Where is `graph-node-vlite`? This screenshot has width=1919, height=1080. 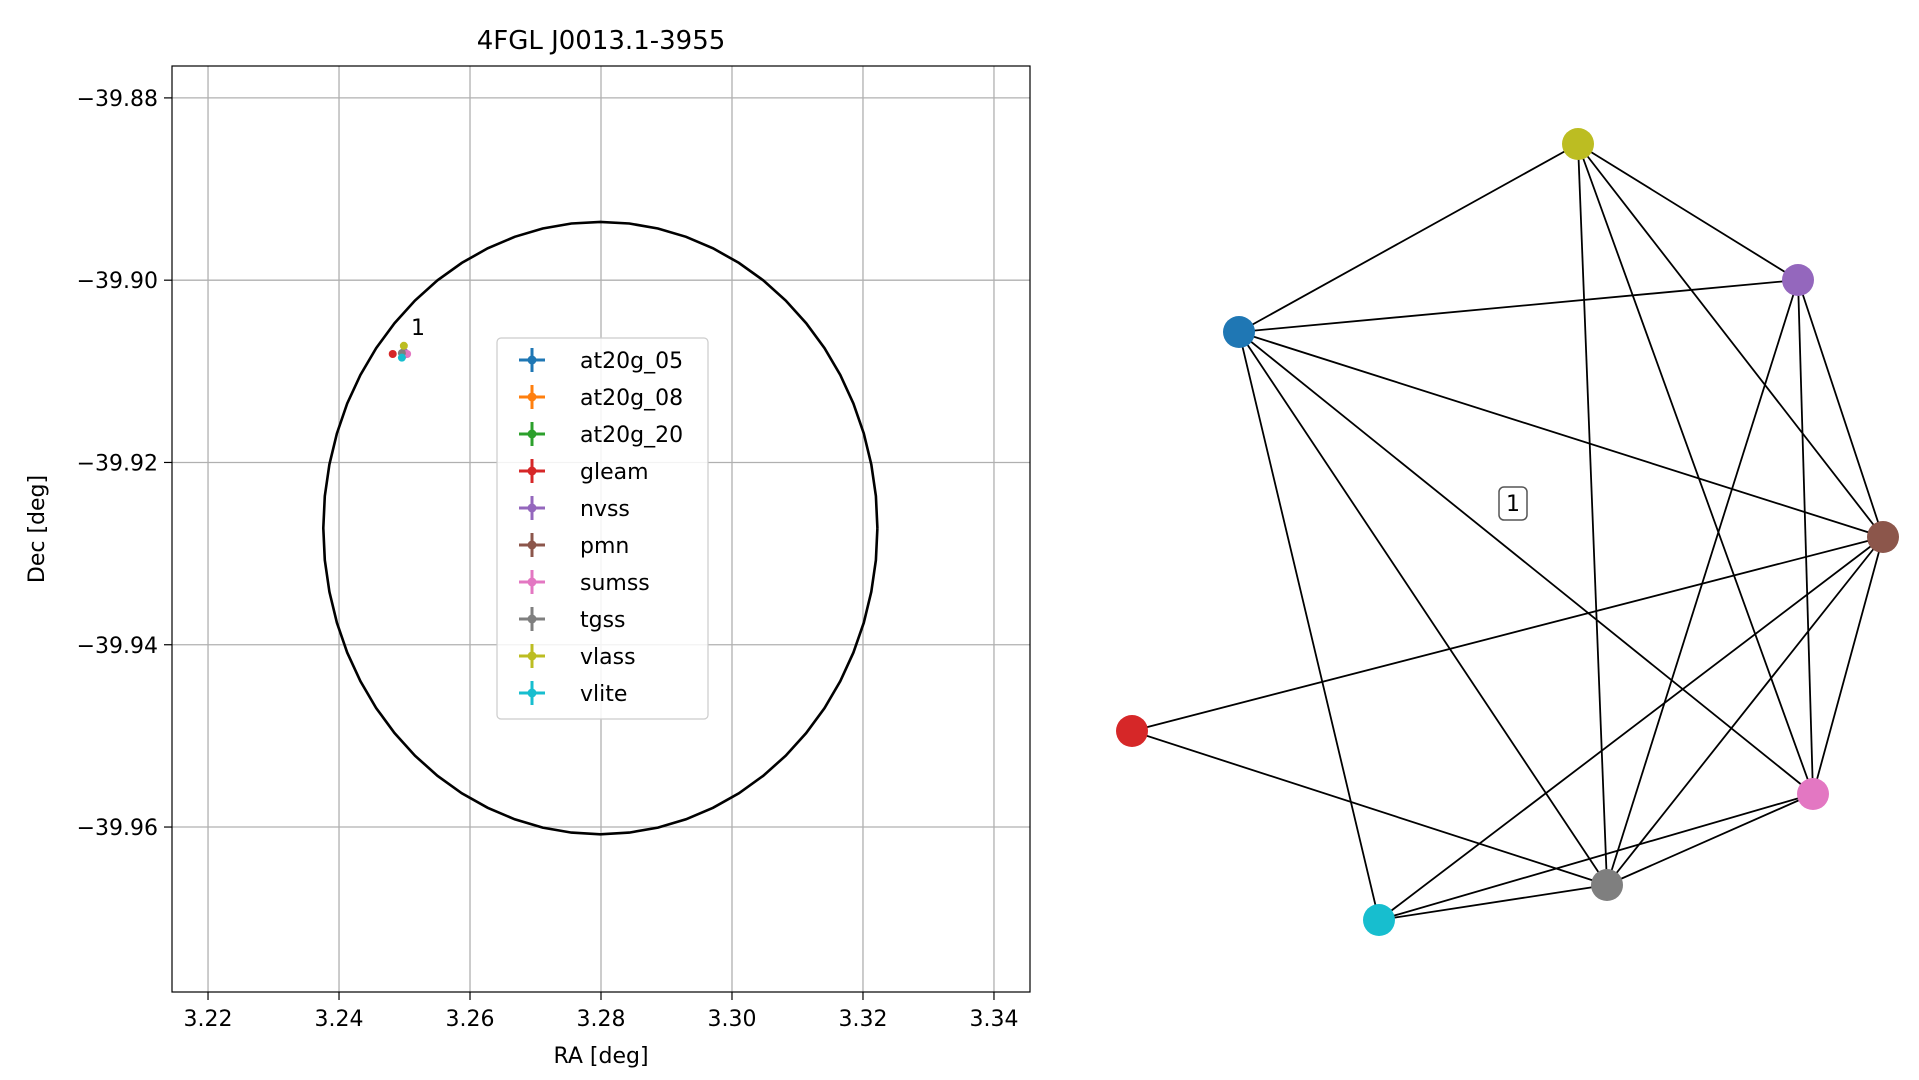
graph-node-vlite is located at coordinates (1379, 920).